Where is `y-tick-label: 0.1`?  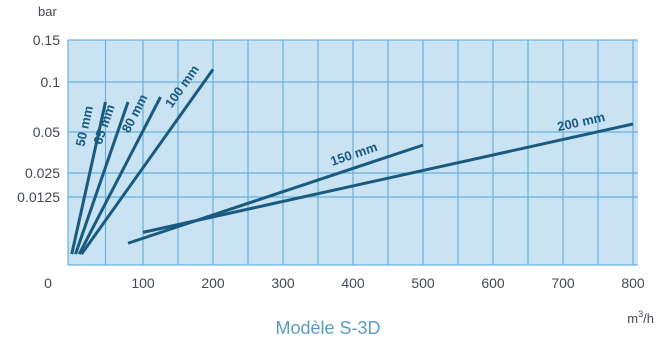
y-tick-label: 0.1 is located at coordinates (51, 82).